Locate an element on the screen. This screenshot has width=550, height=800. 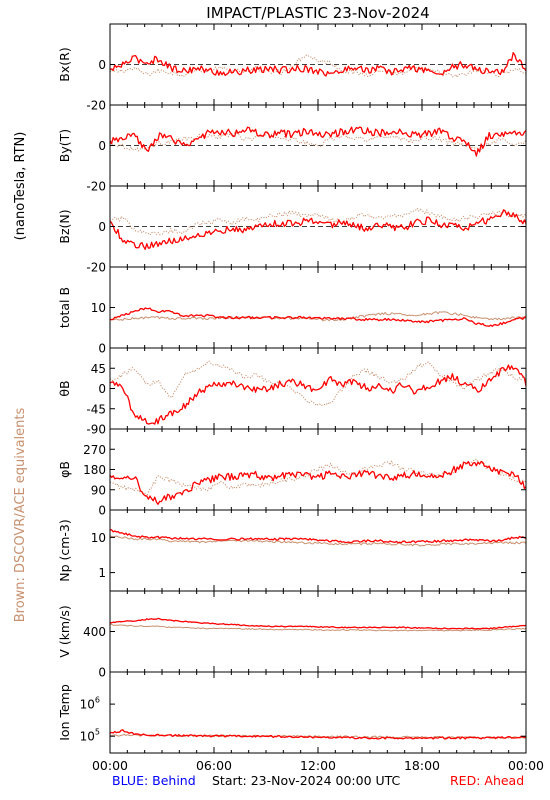
panel-8: 400 0 V (km/s) is located at coordinates (292, 635).